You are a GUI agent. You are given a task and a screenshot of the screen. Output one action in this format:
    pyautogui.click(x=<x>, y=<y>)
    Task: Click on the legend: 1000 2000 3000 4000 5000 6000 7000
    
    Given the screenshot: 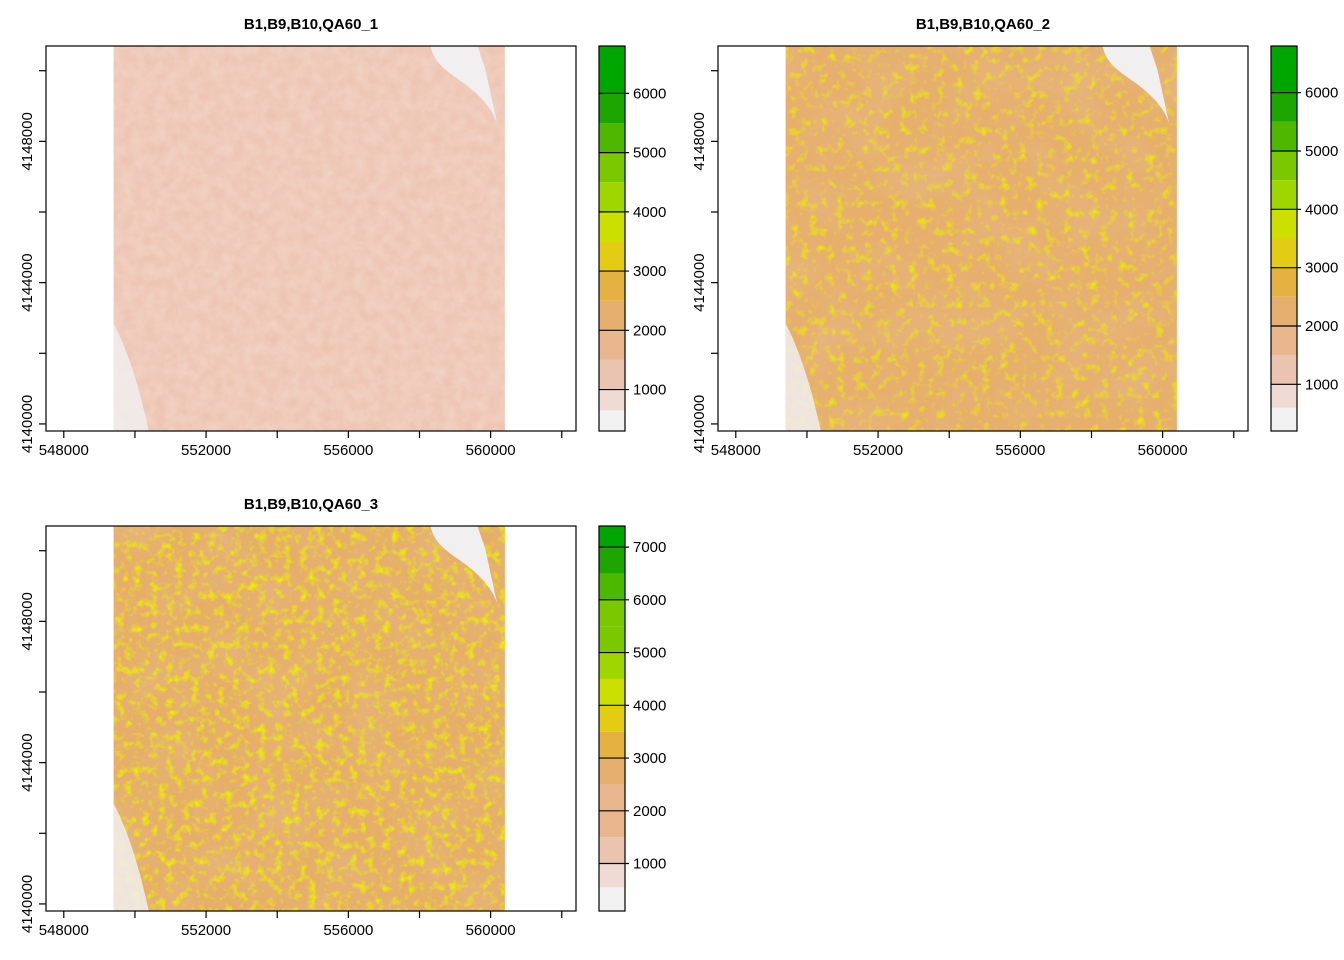 What is the action you would take?
    pyautogui.click(x=632, y=718)
    